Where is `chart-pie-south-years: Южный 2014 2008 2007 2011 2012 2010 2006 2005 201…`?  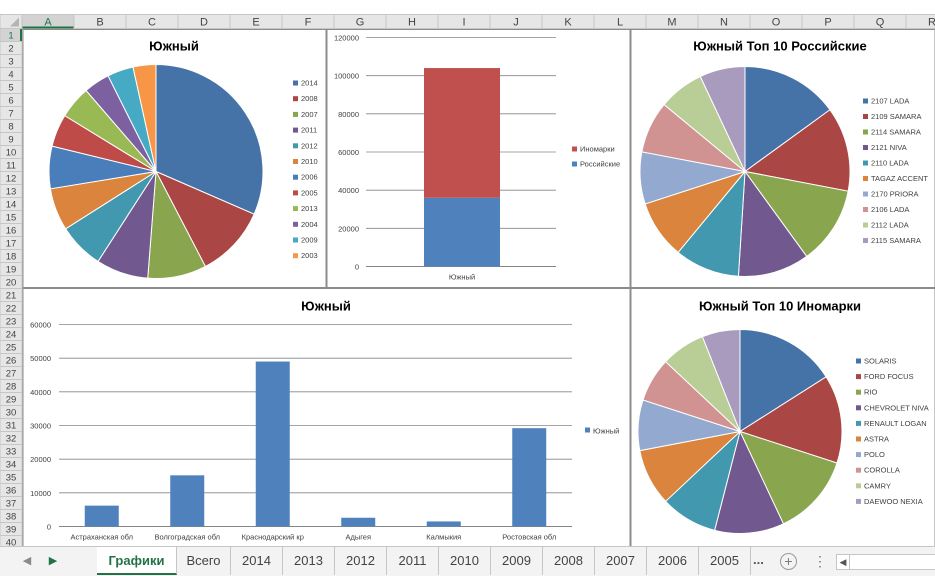 chart-pie-south-years: Южный 2014 2008 2007 2011 2012 2010 2006 2005 201… is located at coordinates (174, 158).